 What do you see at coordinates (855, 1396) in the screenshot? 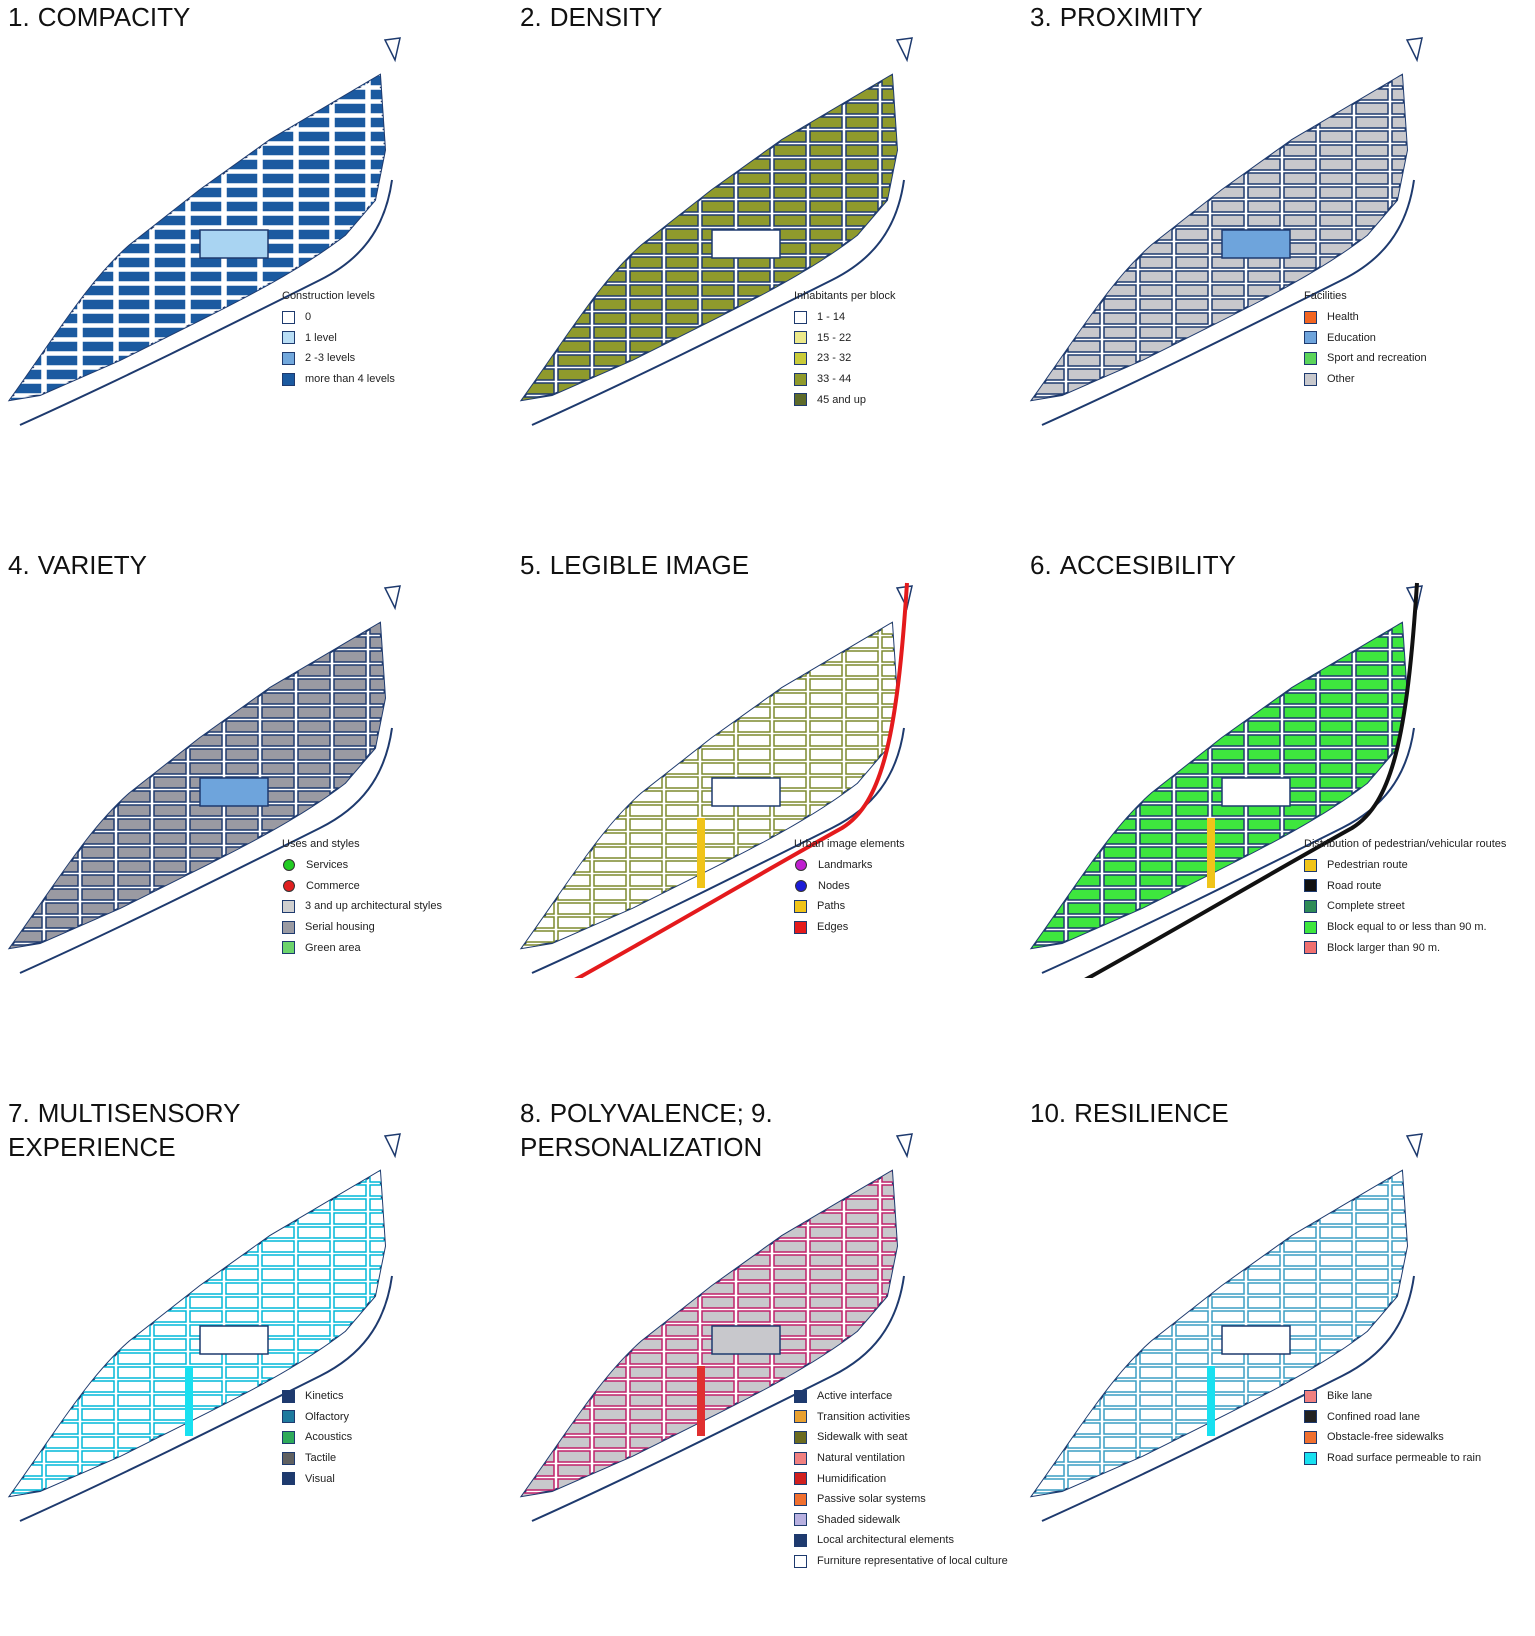
I see `legend-label: Active interface` at bounding box center [855, 1396].